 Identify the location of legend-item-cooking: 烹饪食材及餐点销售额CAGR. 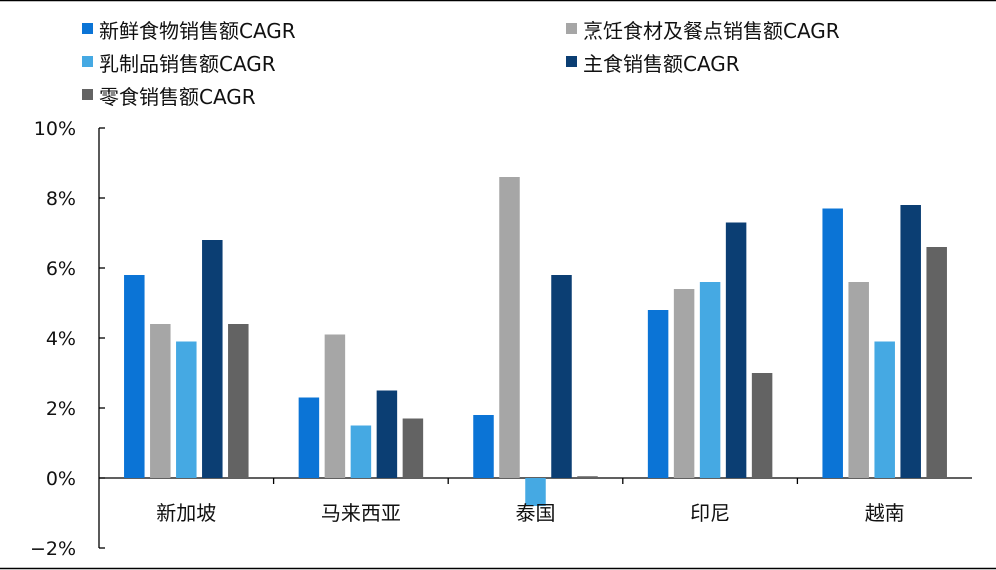
(703, 31).